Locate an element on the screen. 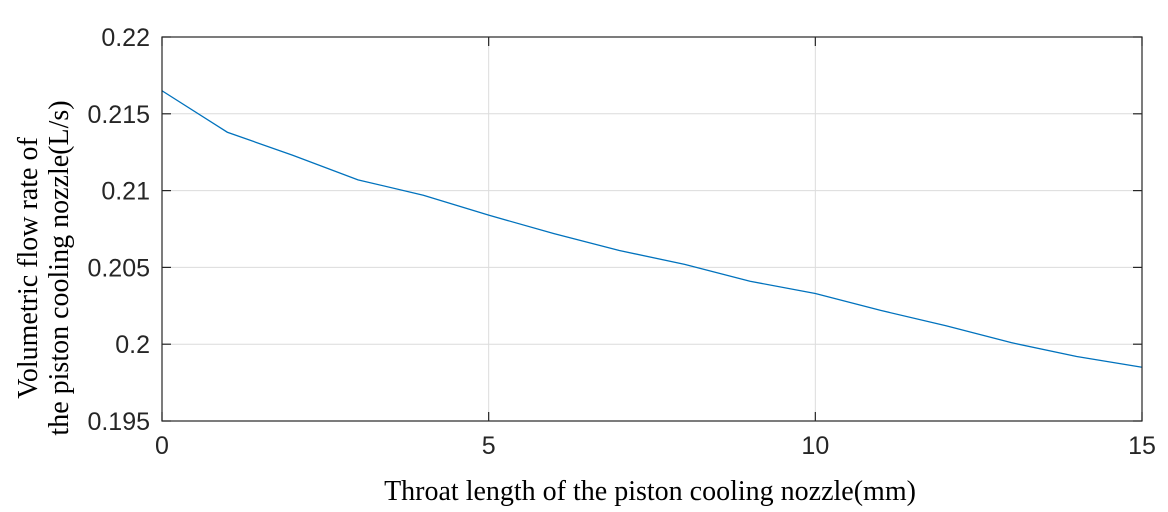 This screenshot has width=1168, height=512. x-tick-label: 5 is located at coordinates (489, 446).